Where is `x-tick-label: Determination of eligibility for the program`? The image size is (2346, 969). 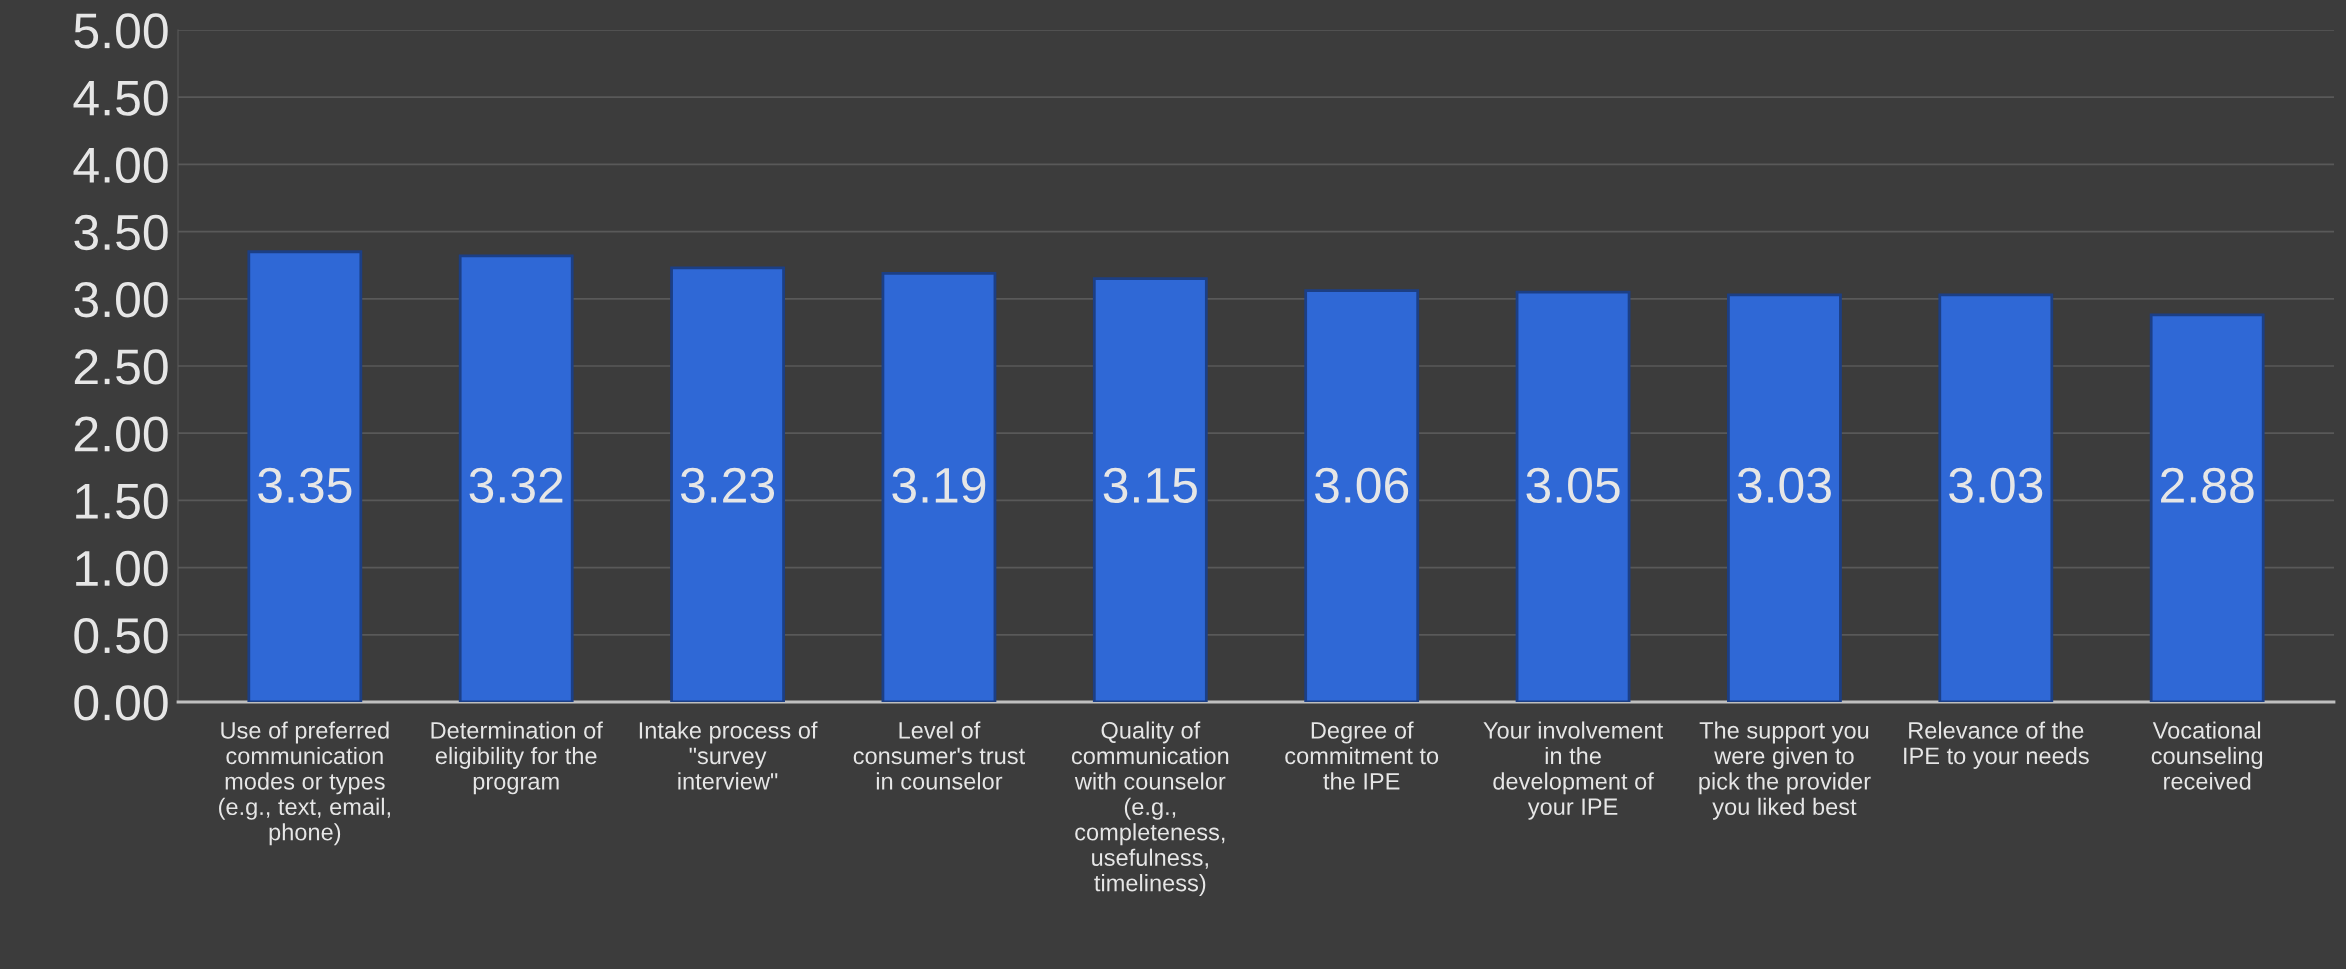 x-tick-label: Determination of eligibility for the program is located at coordinates (517, 758).